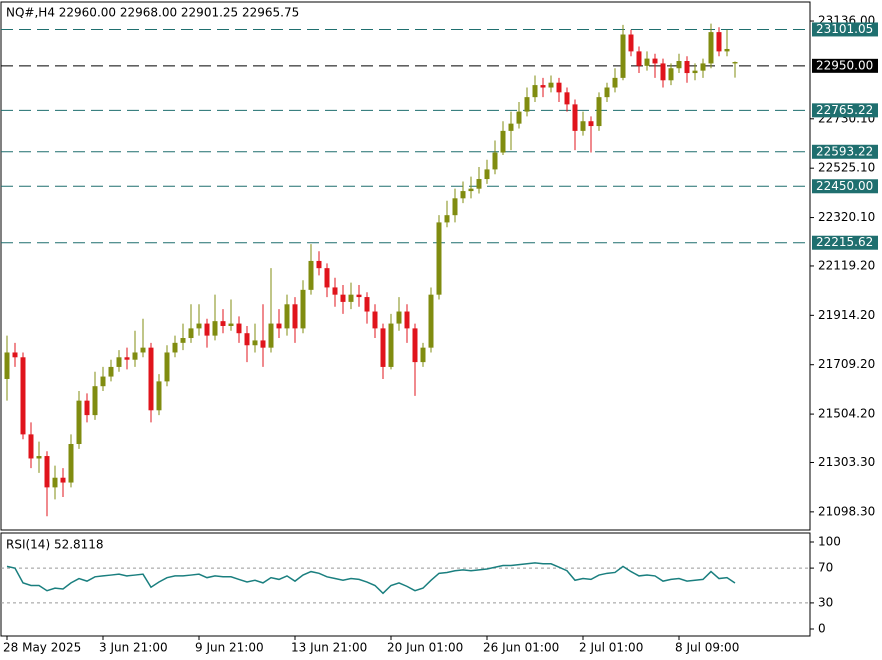  What do you see at coordinates (829, 542) in the screenshot?
I see `rsi-tick-label: 100` at bounding box center [829, 542].